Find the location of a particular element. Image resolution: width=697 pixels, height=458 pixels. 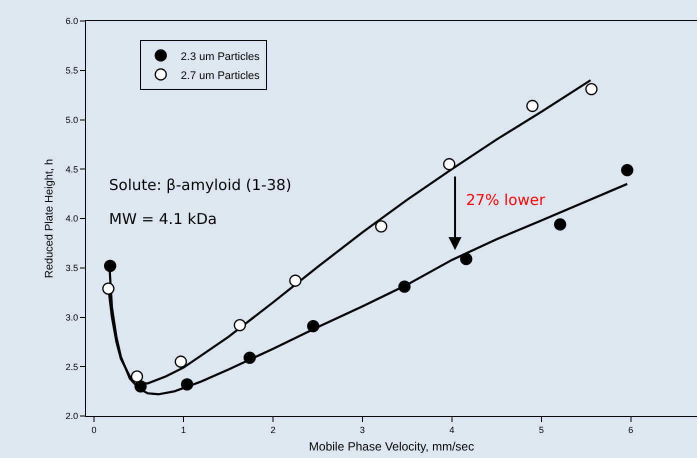

y-tick-label: 6.0 is located at coordinates (72, 21).